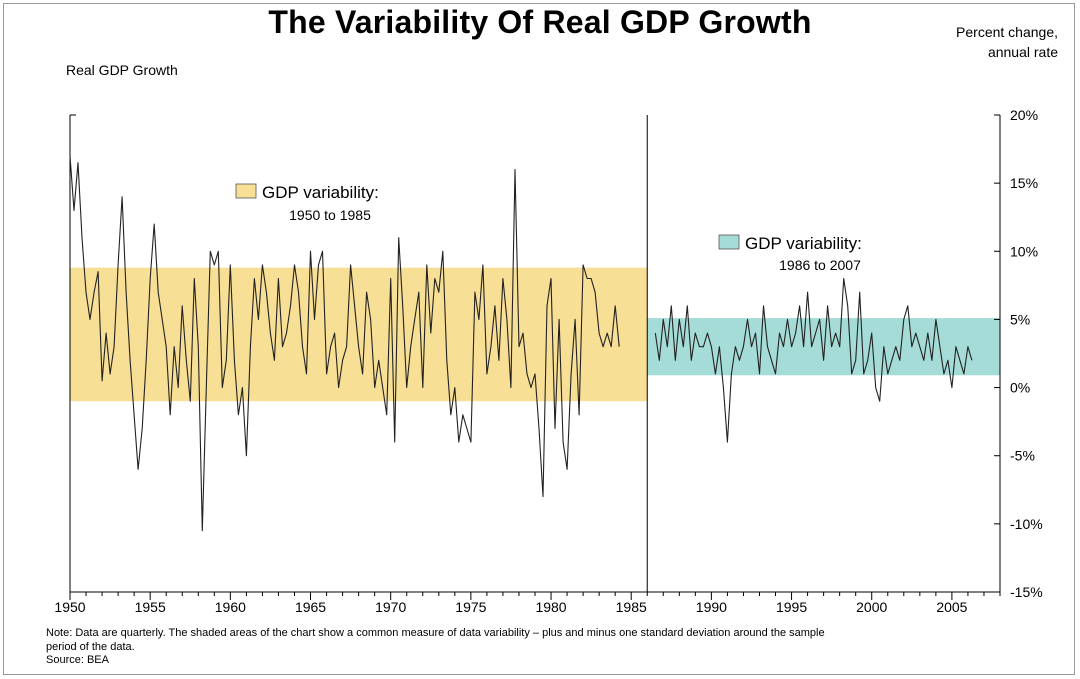 Image resolution: width=1080 pixels, height=679 pixels. Describe the element at coordinates (550, 607) in the screenshot. I see `x-tick-label: 1980` at that location.